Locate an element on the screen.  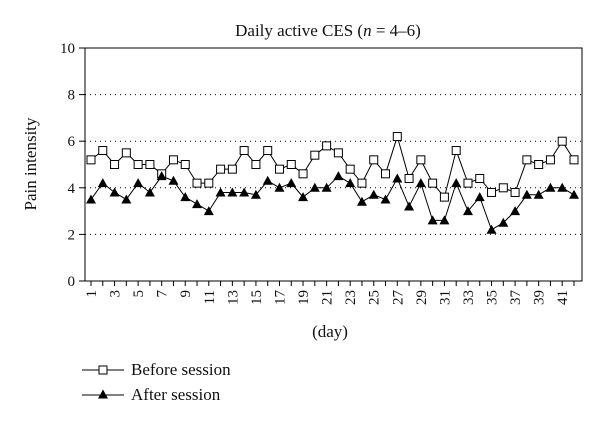
y-tick-label-8: 8 is located at coordinates (72, 96).